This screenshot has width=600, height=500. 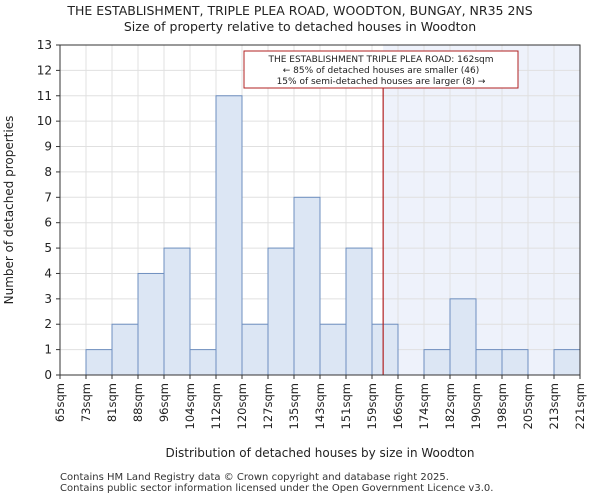 I want to click on x-tick-label: 81sqm, so click(x=112, y=402).